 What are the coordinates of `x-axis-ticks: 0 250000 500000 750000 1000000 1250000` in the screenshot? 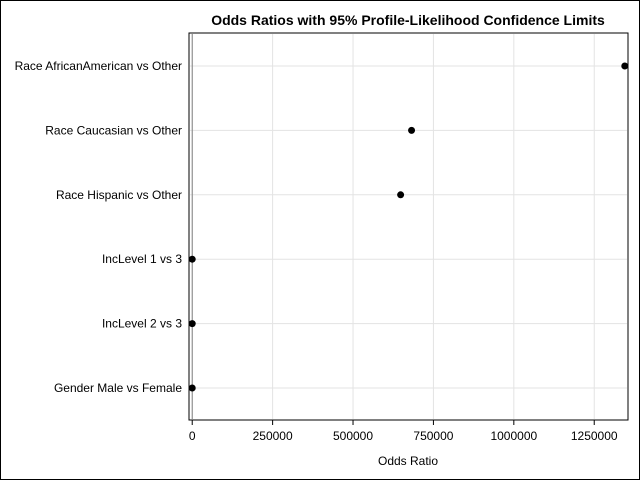 It's located at (403, 431).